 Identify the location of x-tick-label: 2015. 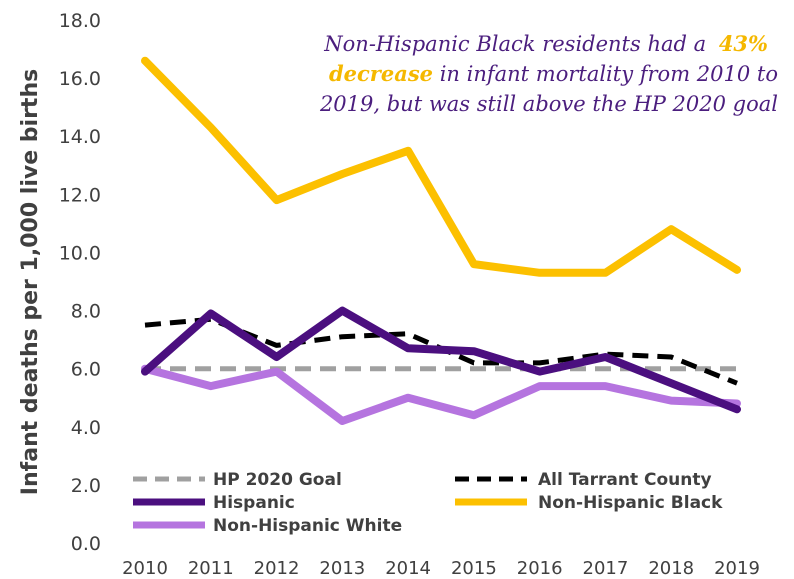
(474, 568).